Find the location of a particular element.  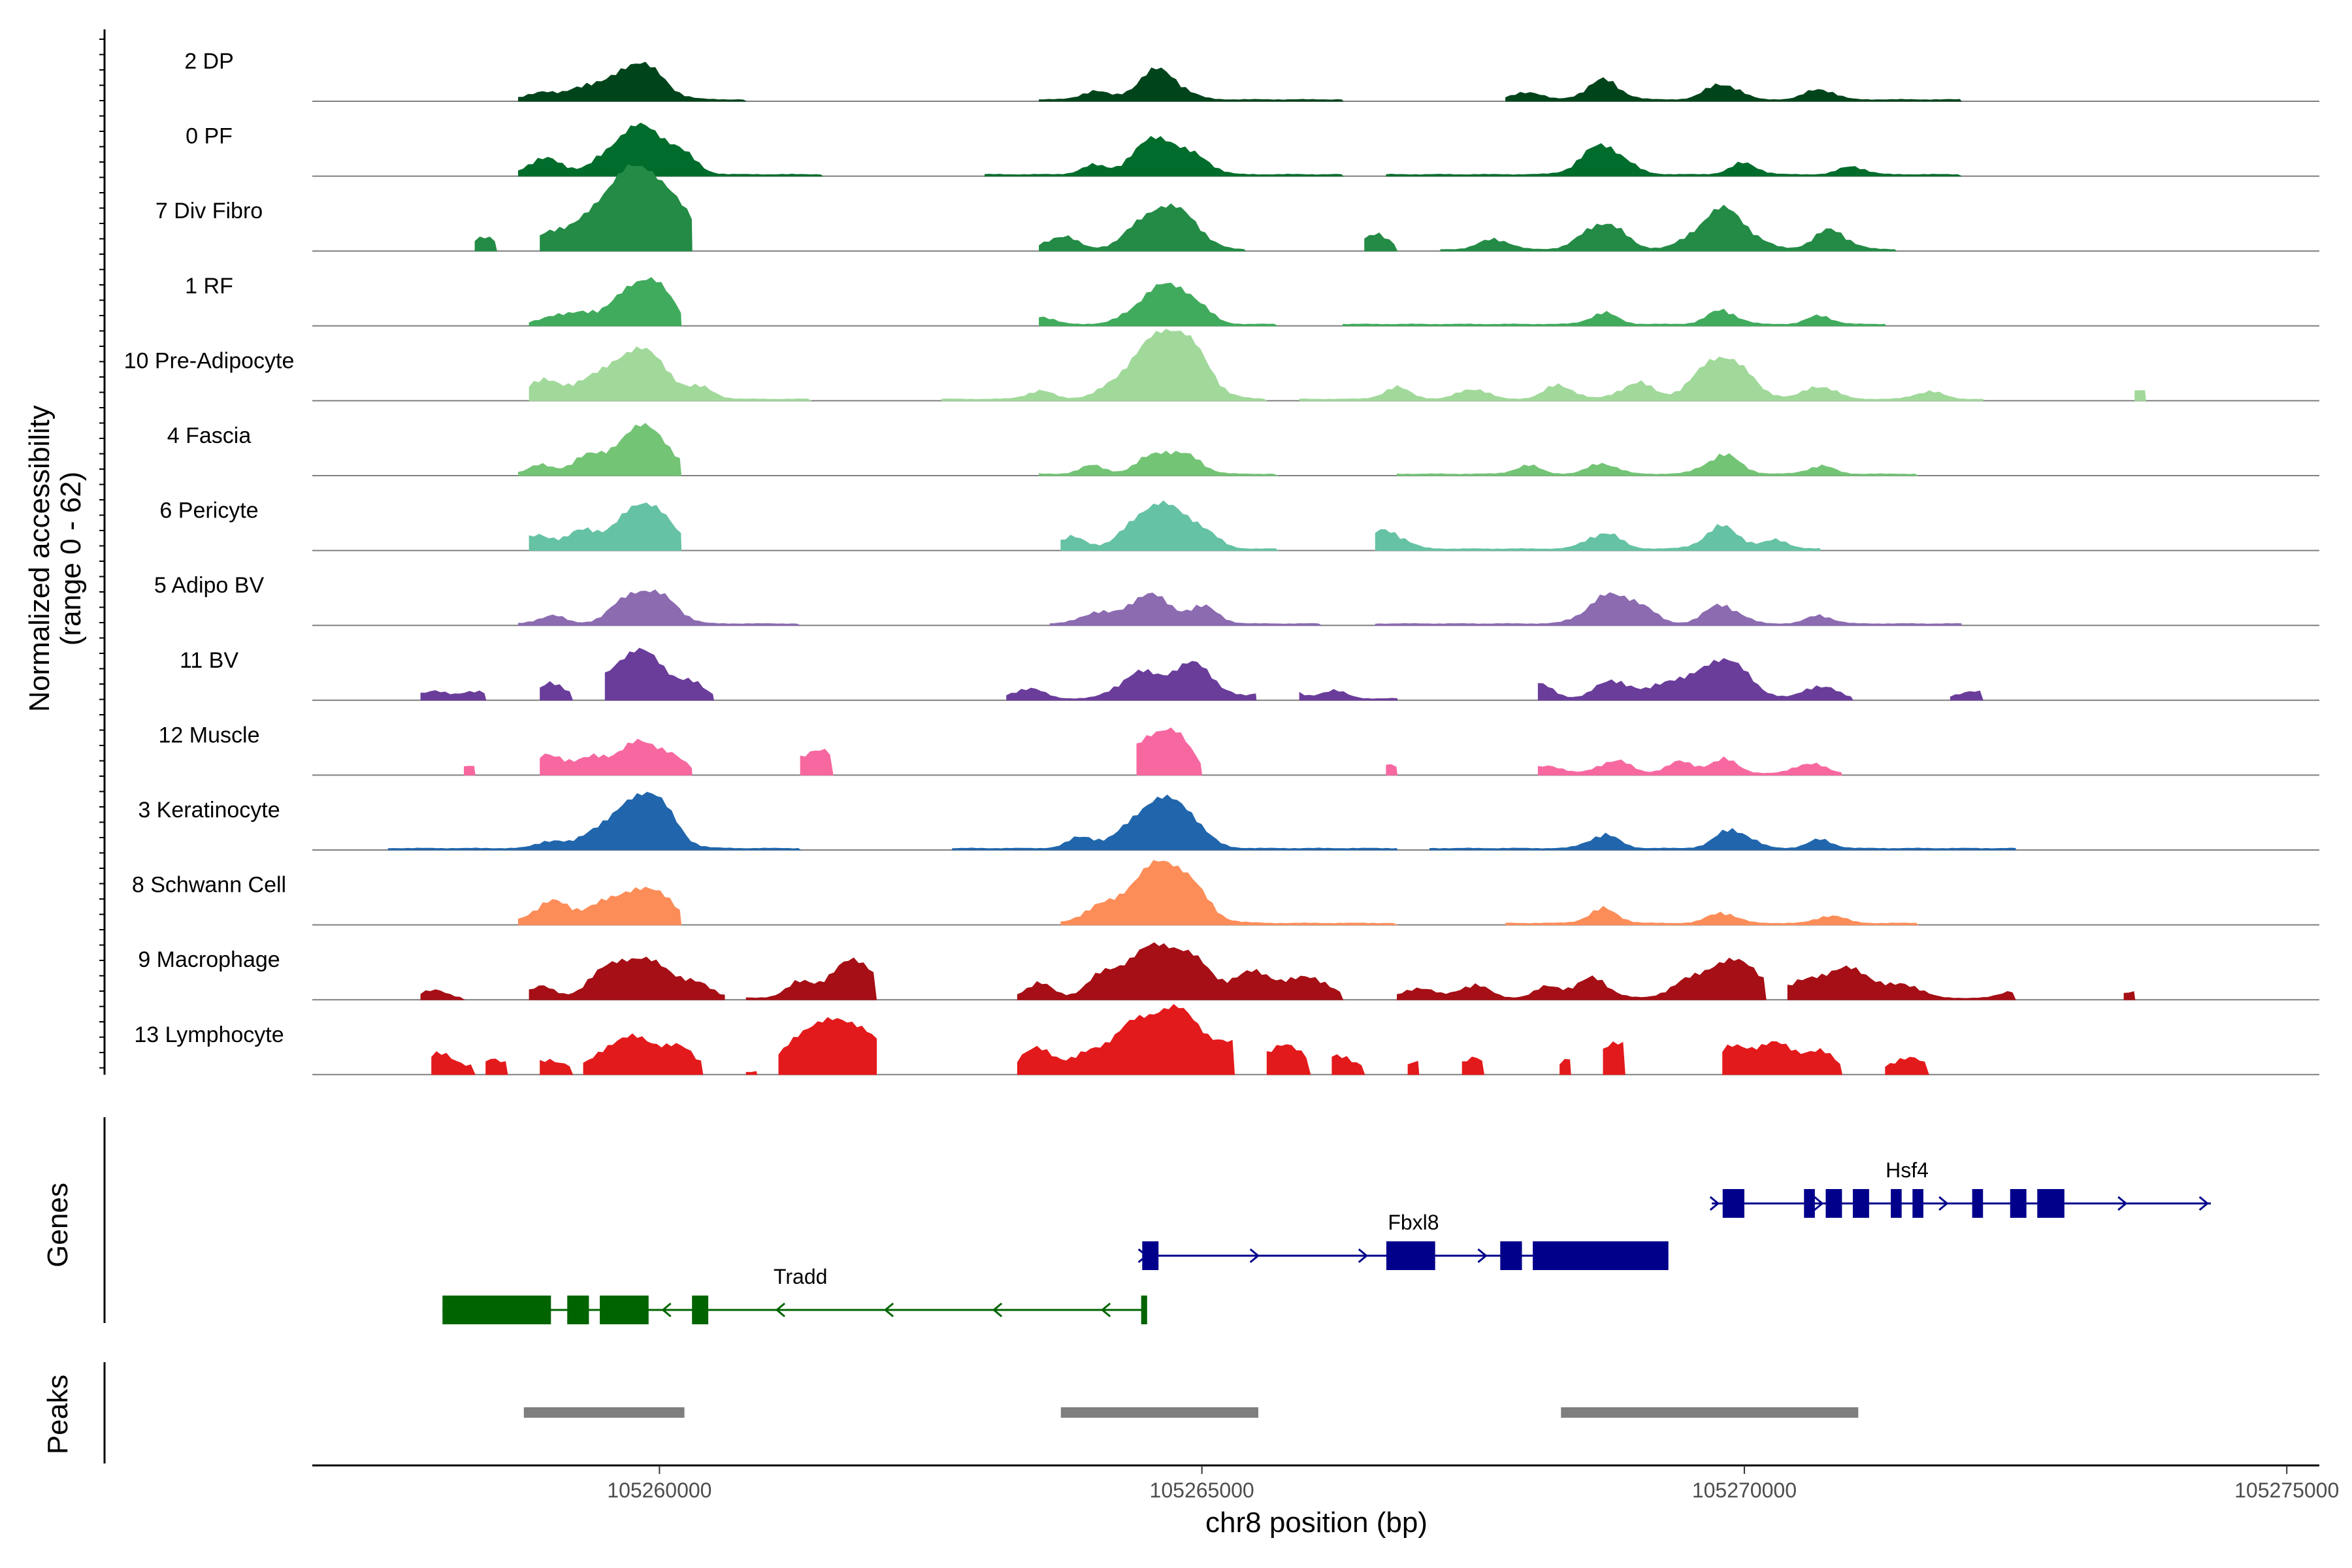

track-label: 2 DP is located at coordinates (209, 61).